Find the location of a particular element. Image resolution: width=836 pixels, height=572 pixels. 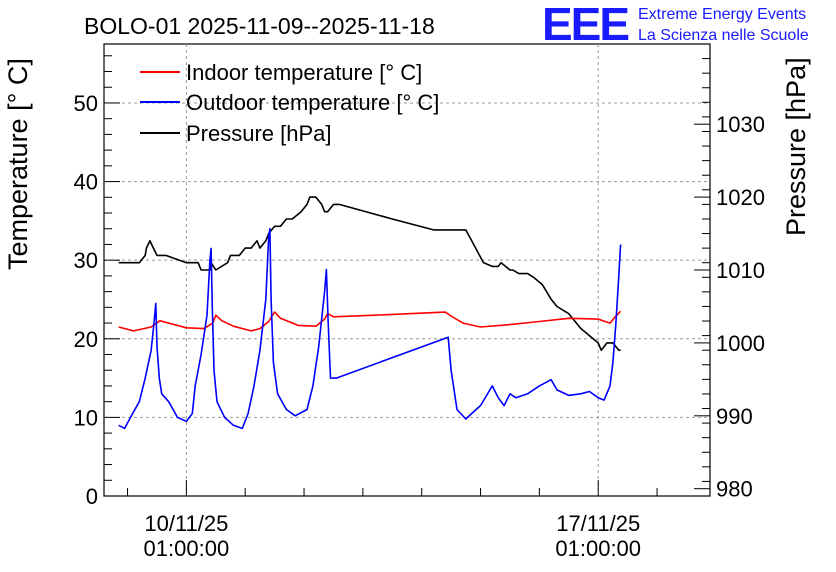

y-tick-label: 10 is located at coordinates (86, 417).